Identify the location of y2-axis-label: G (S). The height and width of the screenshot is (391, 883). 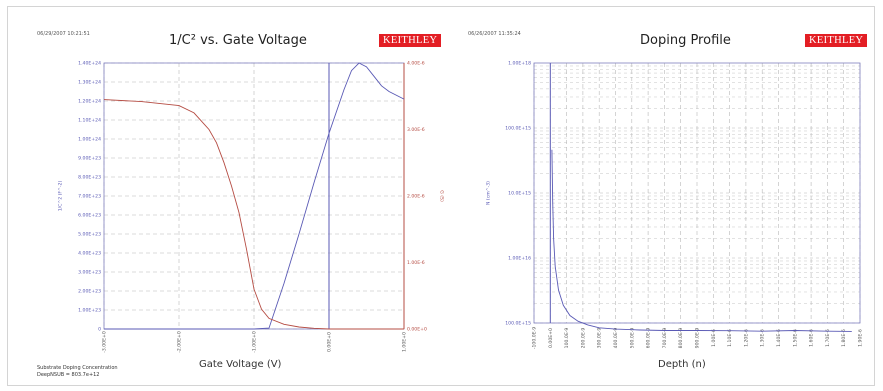
(442, 196).